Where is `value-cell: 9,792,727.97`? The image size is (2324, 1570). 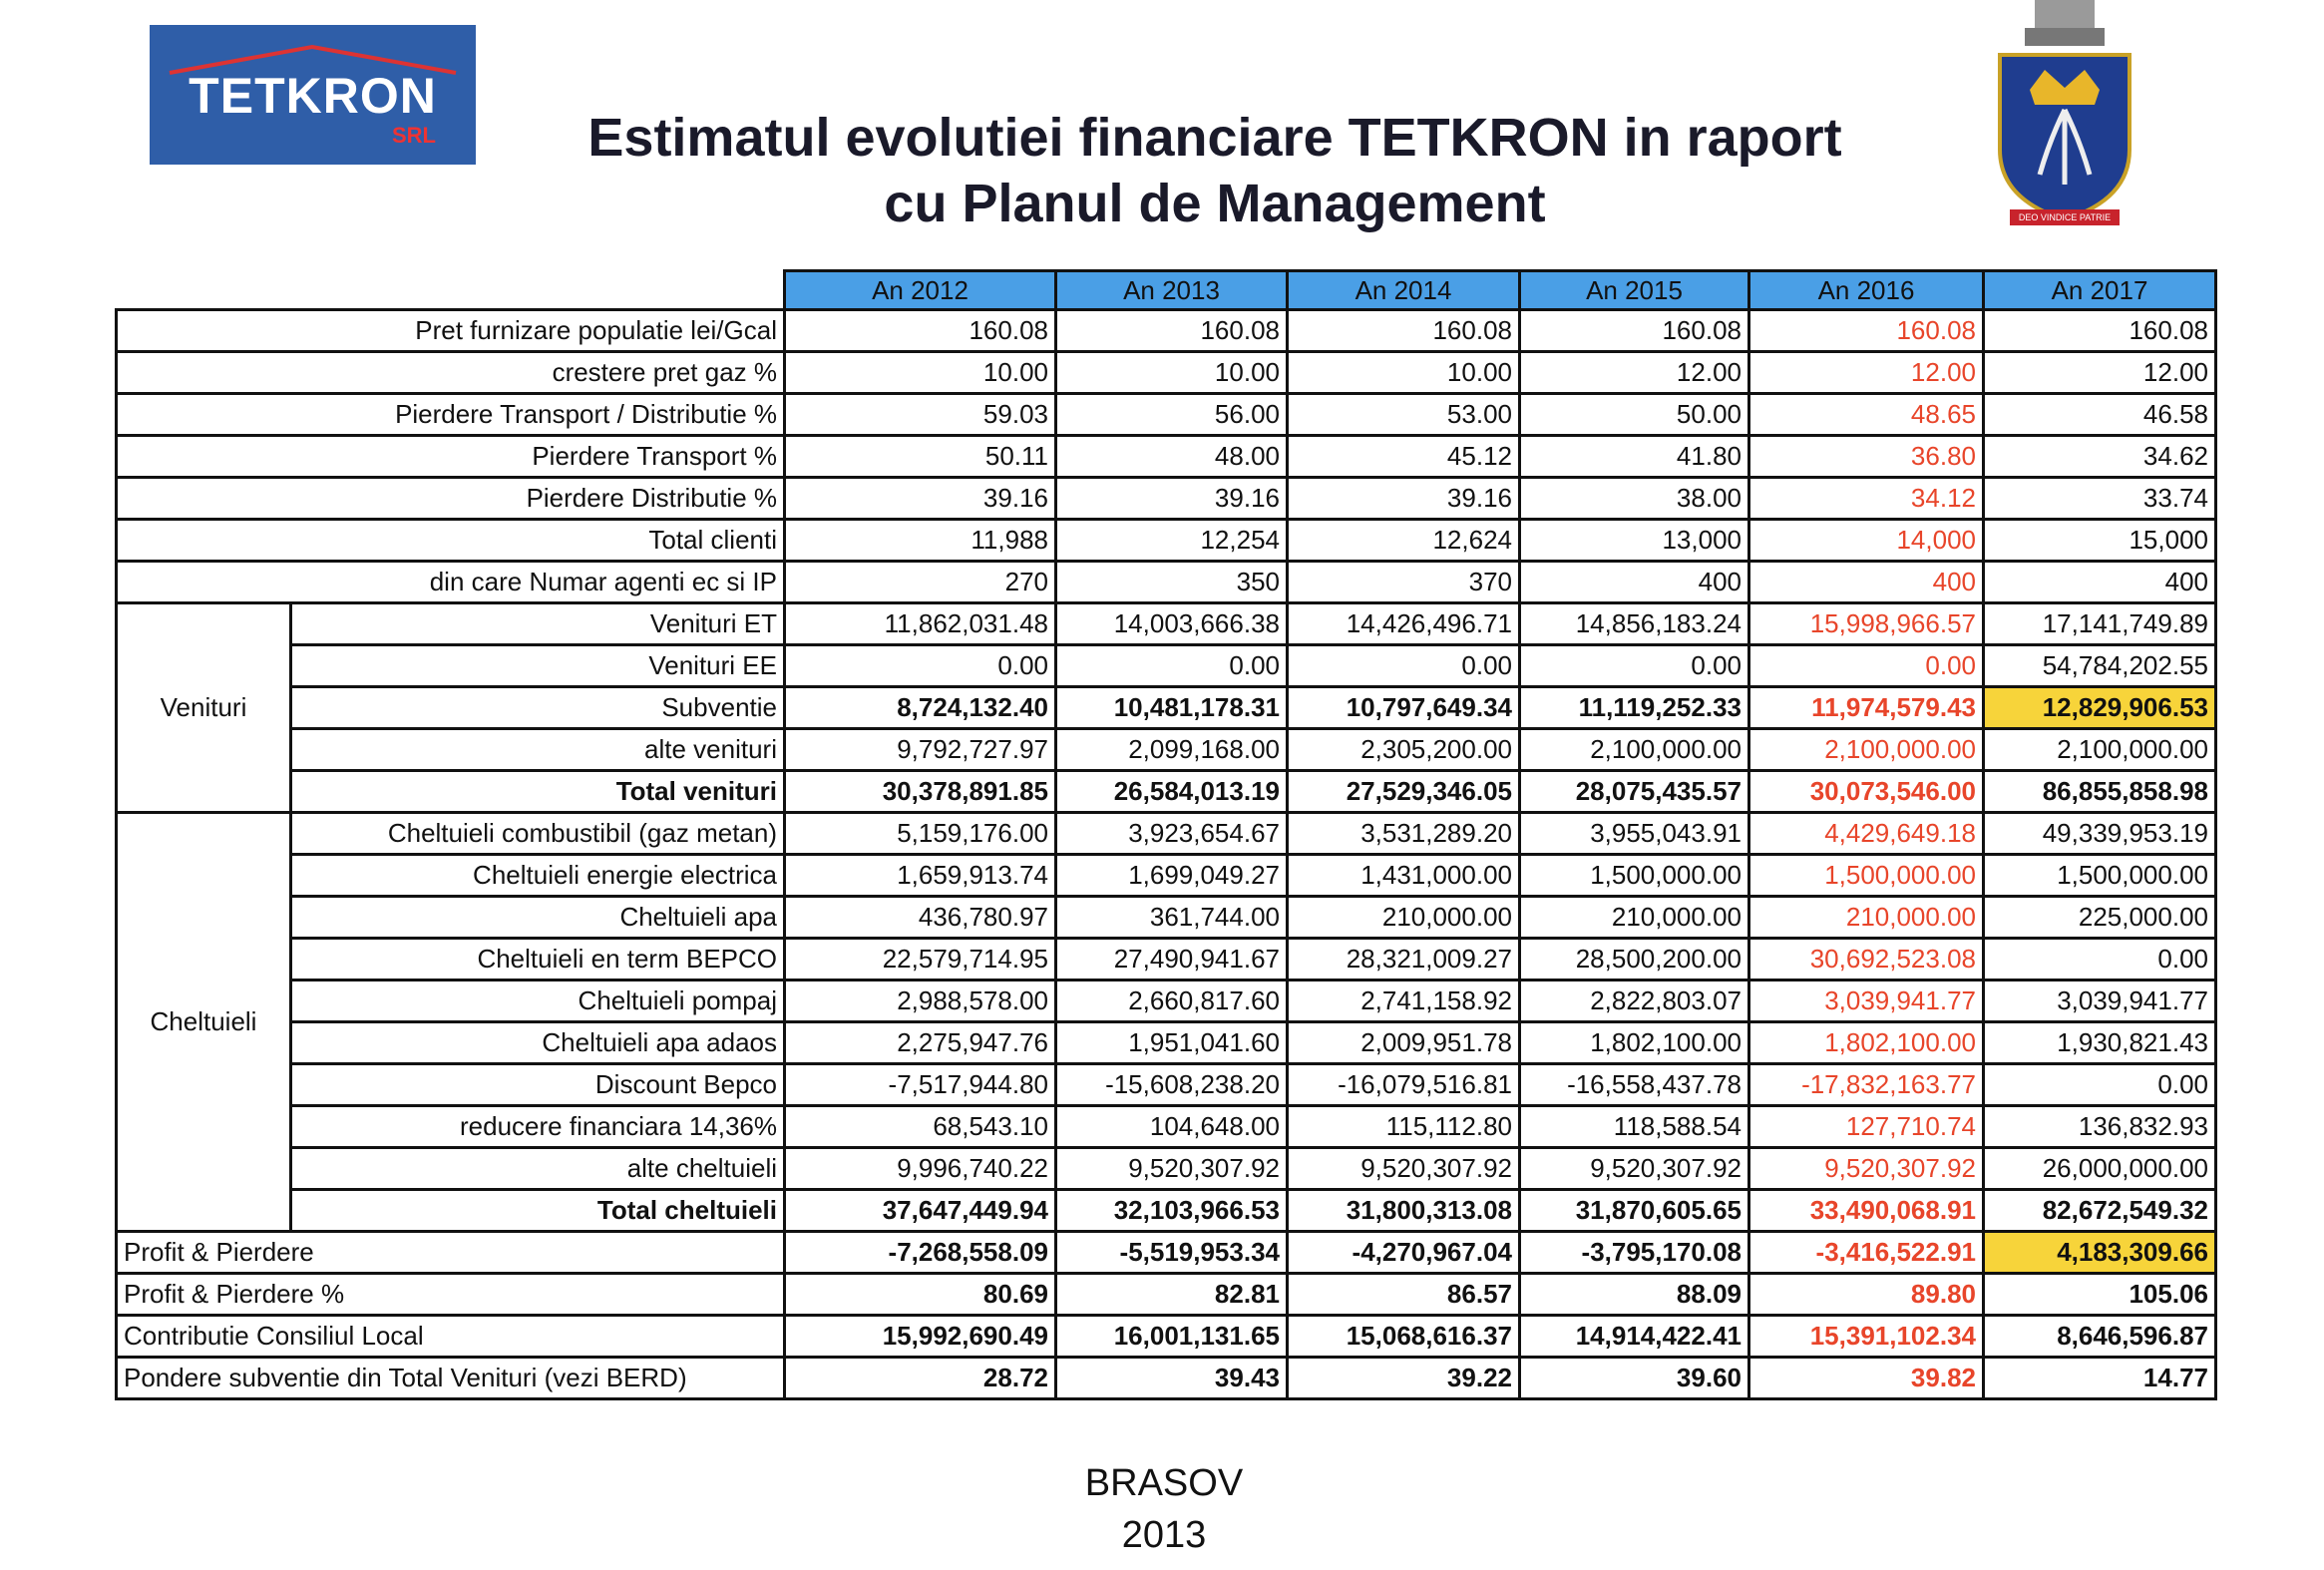
value-cell: 9,792,727.97 is located at coordinates (920, 749).